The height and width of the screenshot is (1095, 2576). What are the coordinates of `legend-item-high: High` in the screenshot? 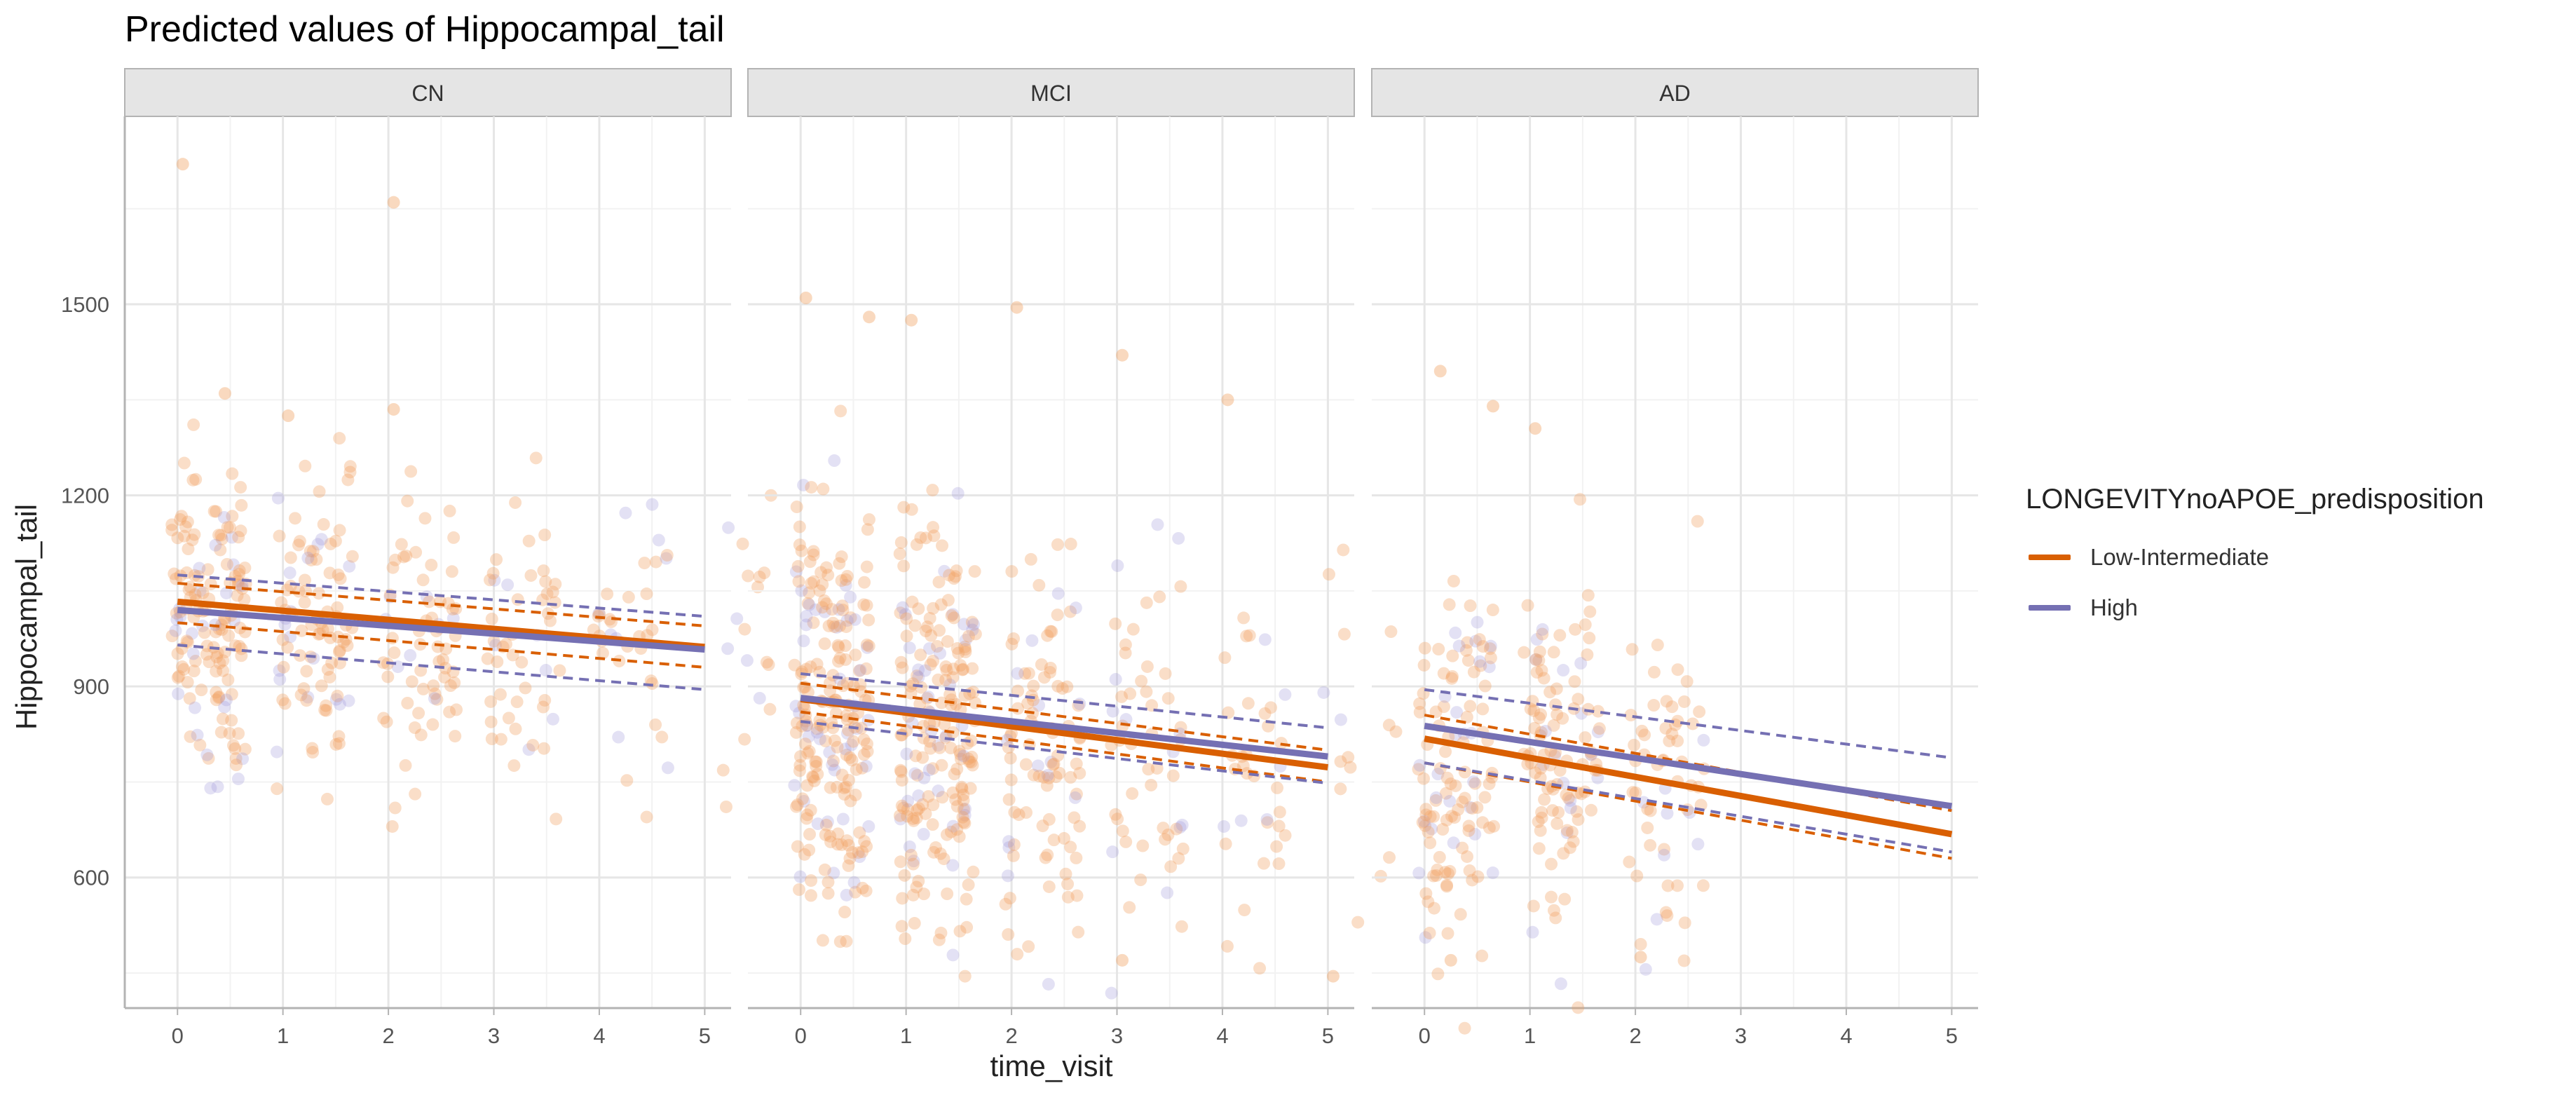 It's located at (2255, 608).